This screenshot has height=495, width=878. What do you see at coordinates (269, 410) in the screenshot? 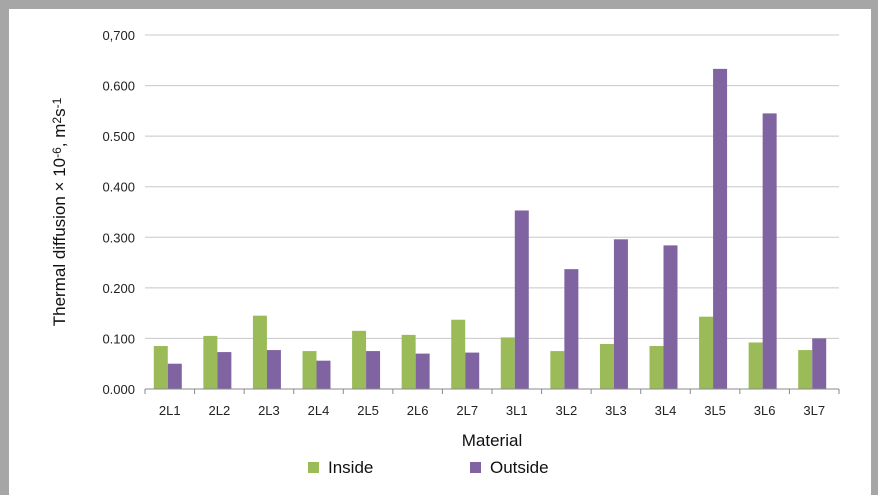
I see `x-tick-label: 2L3` at bounding box center [269, 410].